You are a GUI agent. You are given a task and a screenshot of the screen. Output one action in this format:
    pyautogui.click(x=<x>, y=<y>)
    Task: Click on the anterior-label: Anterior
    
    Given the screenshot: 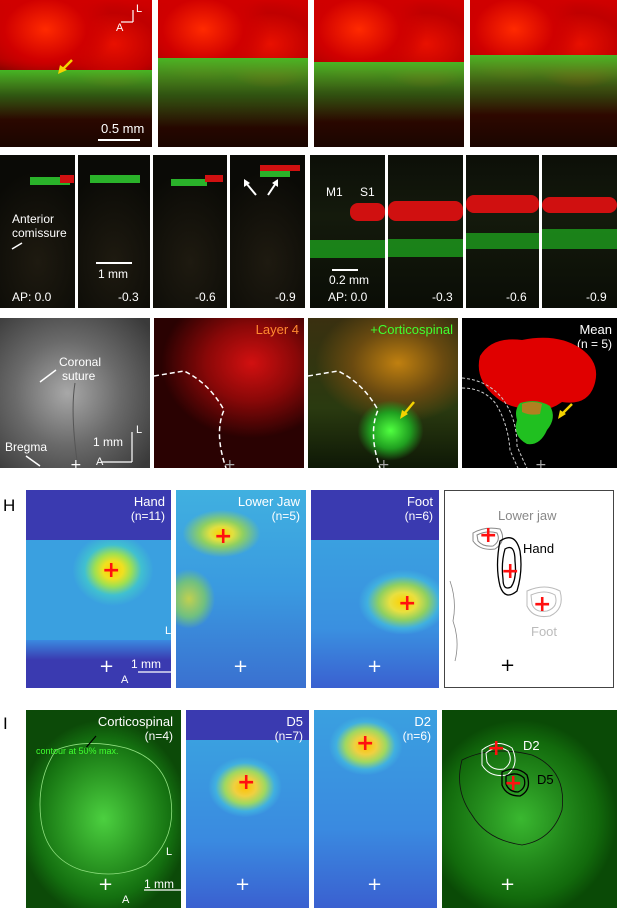 What is the action you would take?
    pyautogui.click(x=33, y=219)
    